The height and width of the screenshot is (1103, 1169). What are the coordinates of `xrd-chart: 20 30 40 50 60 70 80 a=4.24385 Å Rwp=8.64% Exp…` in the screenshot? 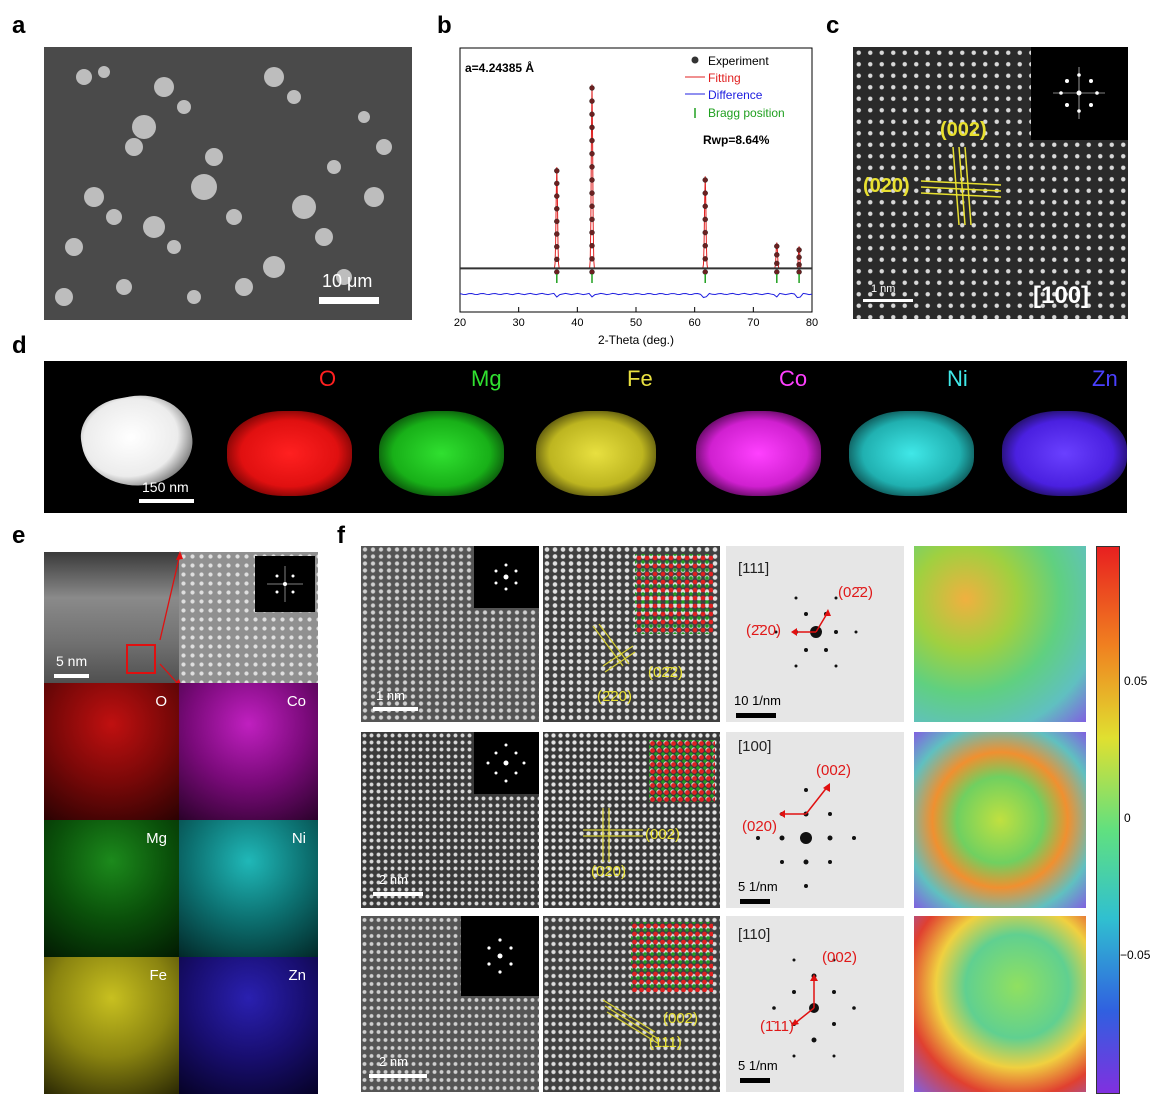 It's located at (636, 197).